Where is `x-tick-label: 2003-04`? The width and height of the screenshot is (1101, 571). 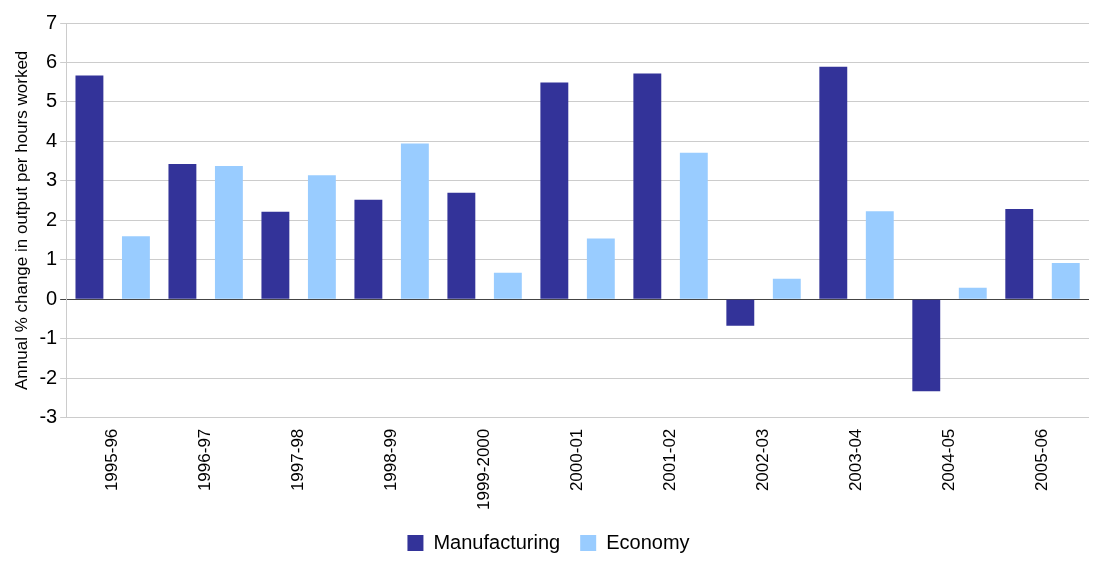
x-tick-label: 2003-04 is located at coordinates (856, 460).